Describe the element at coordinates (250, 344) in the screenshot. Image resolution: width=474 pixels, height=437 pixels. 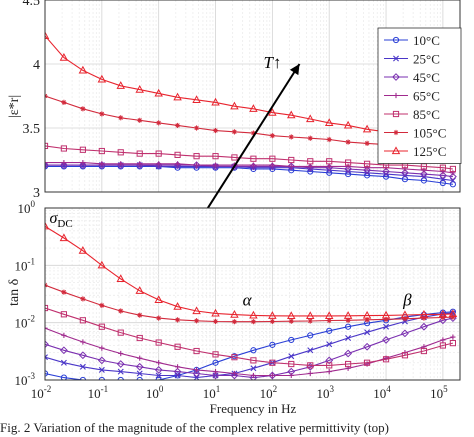
I see `series-25°C` at that location.